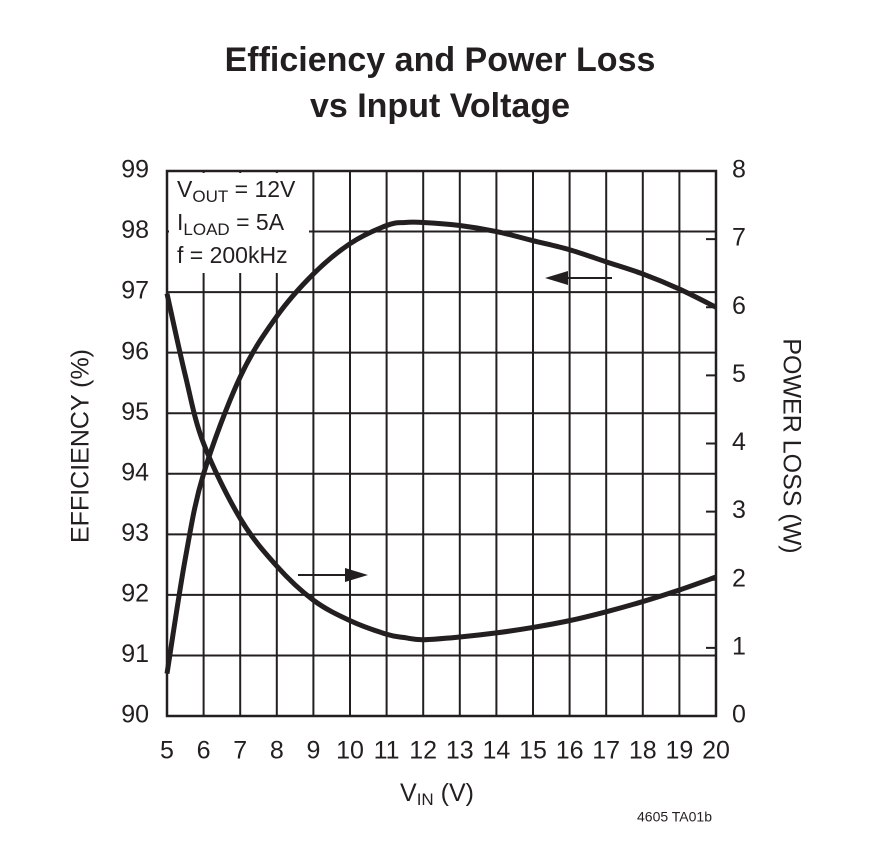 This screenshot has height=852, width=870. Describe the element at coordinates (440, 60) in the screenshot. I see `chart-title: Efficiency and Power Loss` at that location.